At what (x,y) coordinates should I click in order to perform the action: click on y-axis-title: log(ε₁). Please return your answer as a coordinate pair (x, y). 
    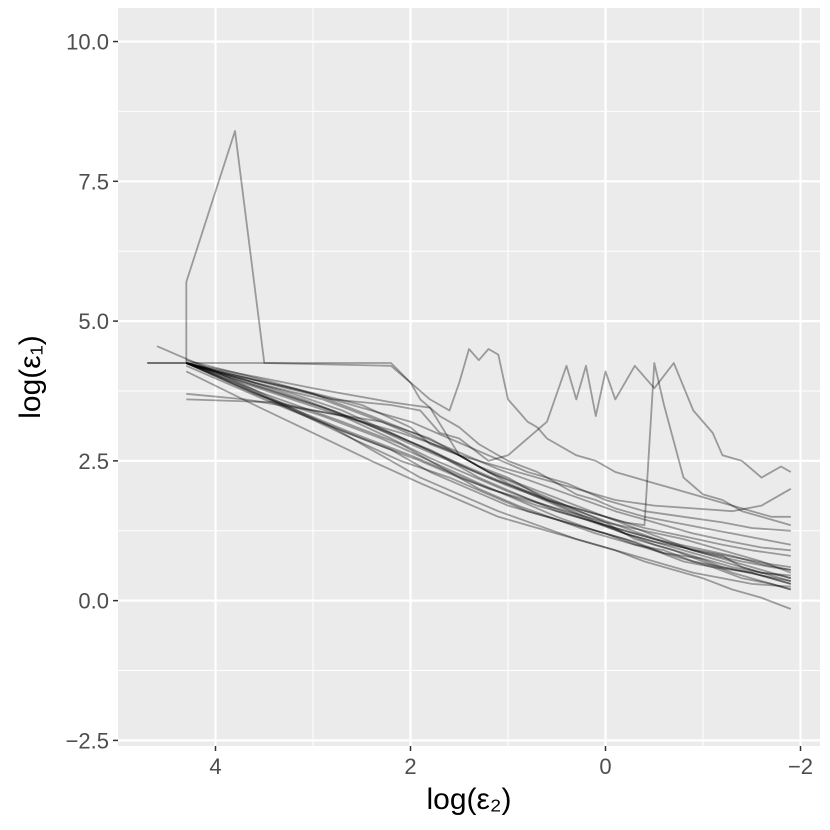
    Looking at the image, I should click on (30, 377).